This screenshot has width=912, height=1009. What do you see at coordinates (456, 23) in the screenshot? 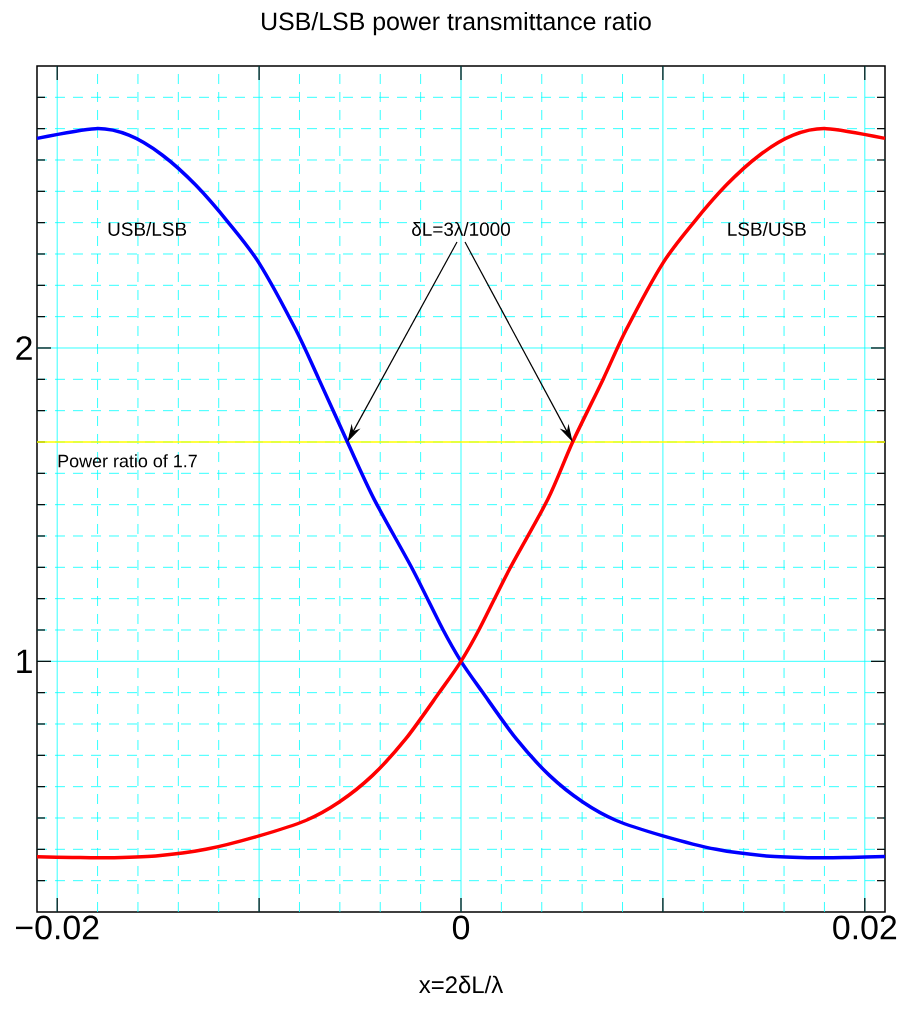
I see `chart-title: USB/LSB power transmittance ratio` at bounding box center [456, 23].